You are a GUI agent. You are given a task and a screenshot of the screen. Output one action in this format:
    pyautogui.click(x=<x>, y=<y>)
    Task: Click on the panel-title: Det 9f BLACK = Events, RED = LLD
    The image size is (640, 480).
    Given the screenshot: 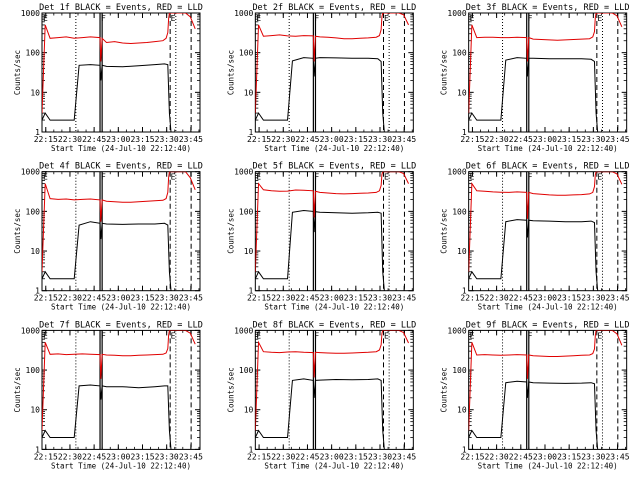 What is the action you would take?
    pyautogui.click(x=548, y=325)
    